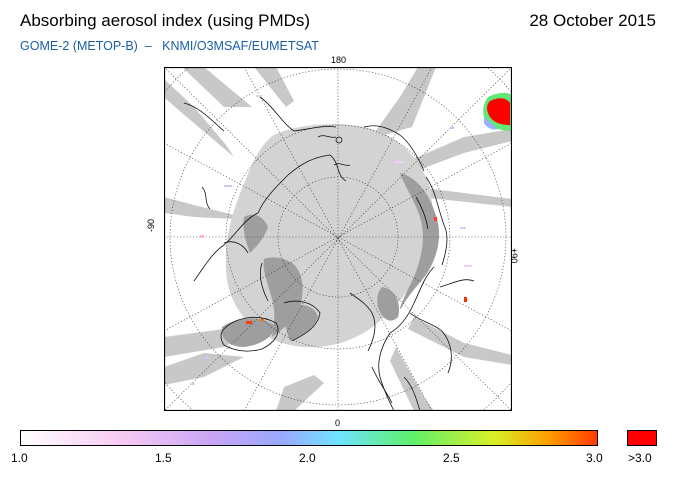  What do you see at coordinates (330, 260) in the screenshot?
I see `land-no-data` at bounding box center [330, 260].